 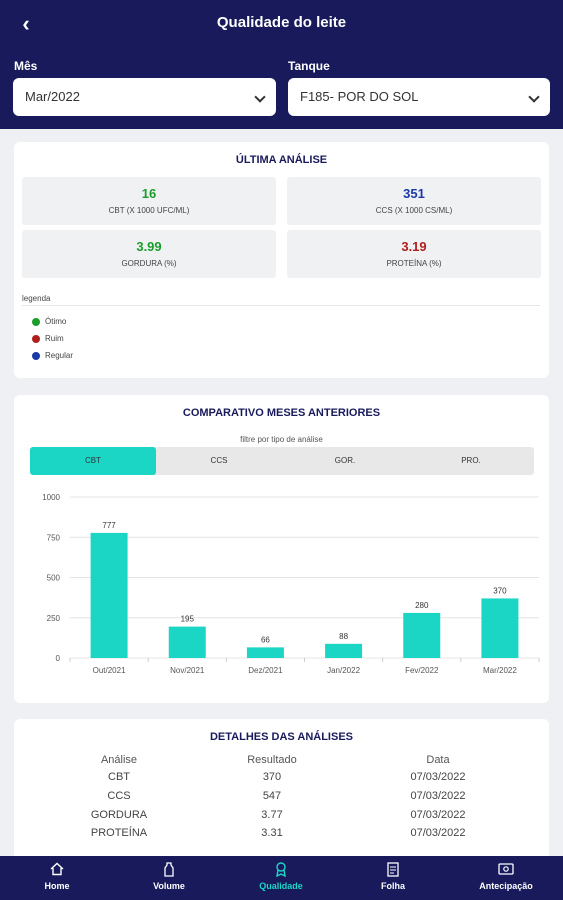 I want to click on stat-gordura: 3.99 GORDURA (%), so click(x=149, y=254).